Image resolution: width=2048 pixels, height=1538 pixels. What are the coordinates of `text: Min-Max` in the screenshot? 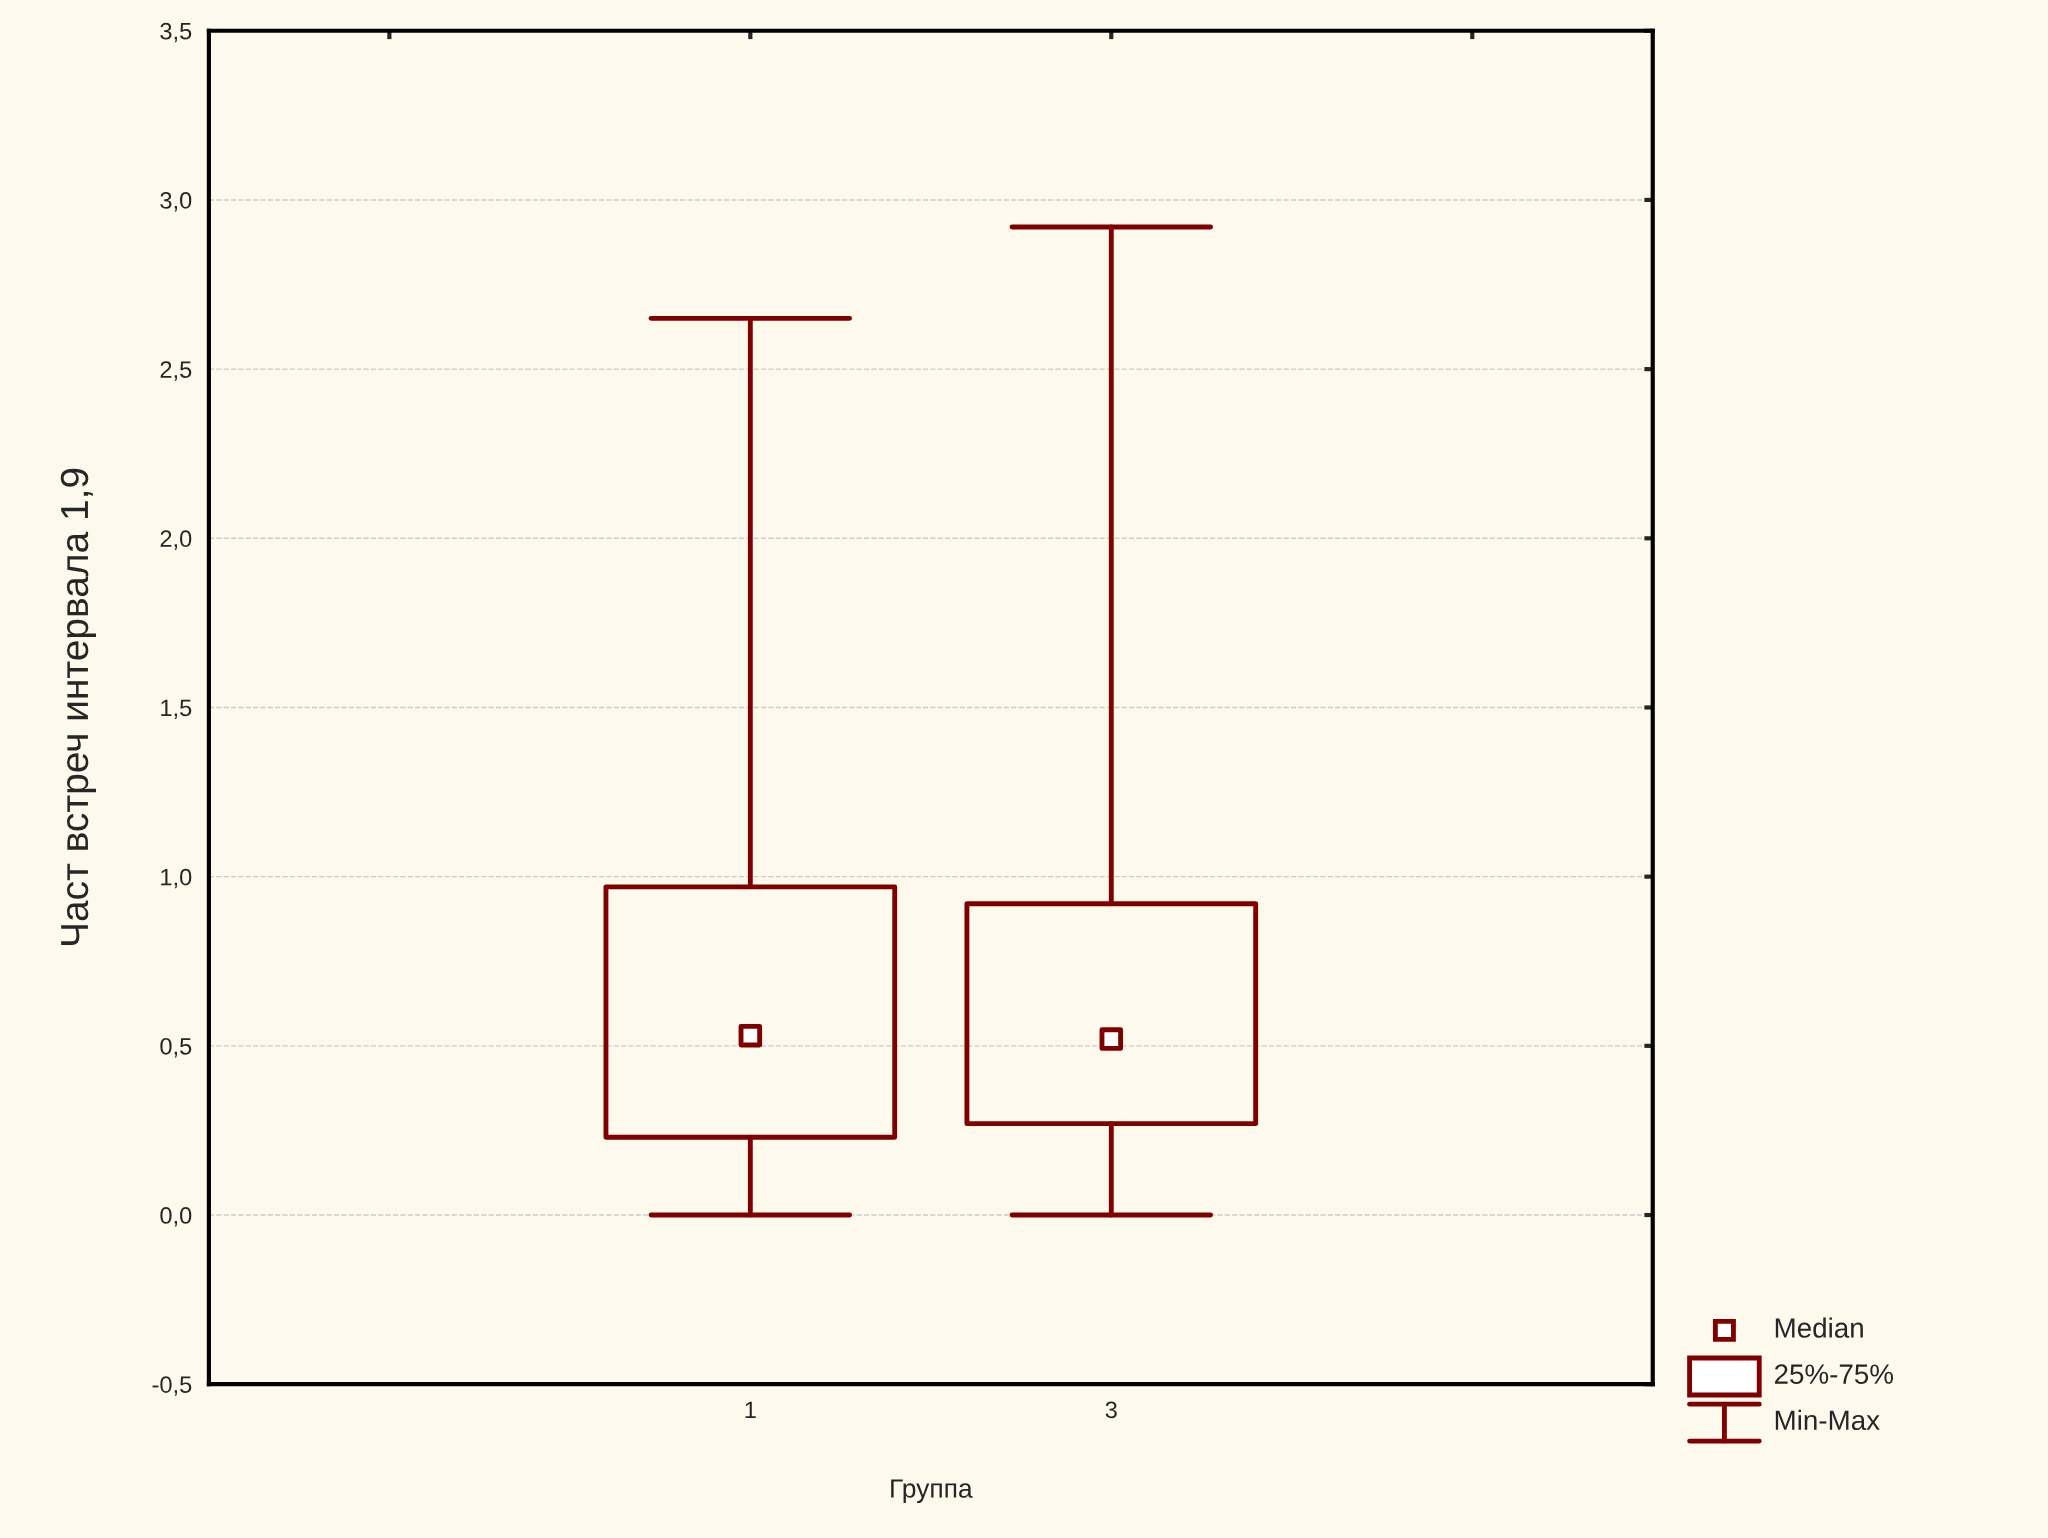 It's located at (1827, 1420).